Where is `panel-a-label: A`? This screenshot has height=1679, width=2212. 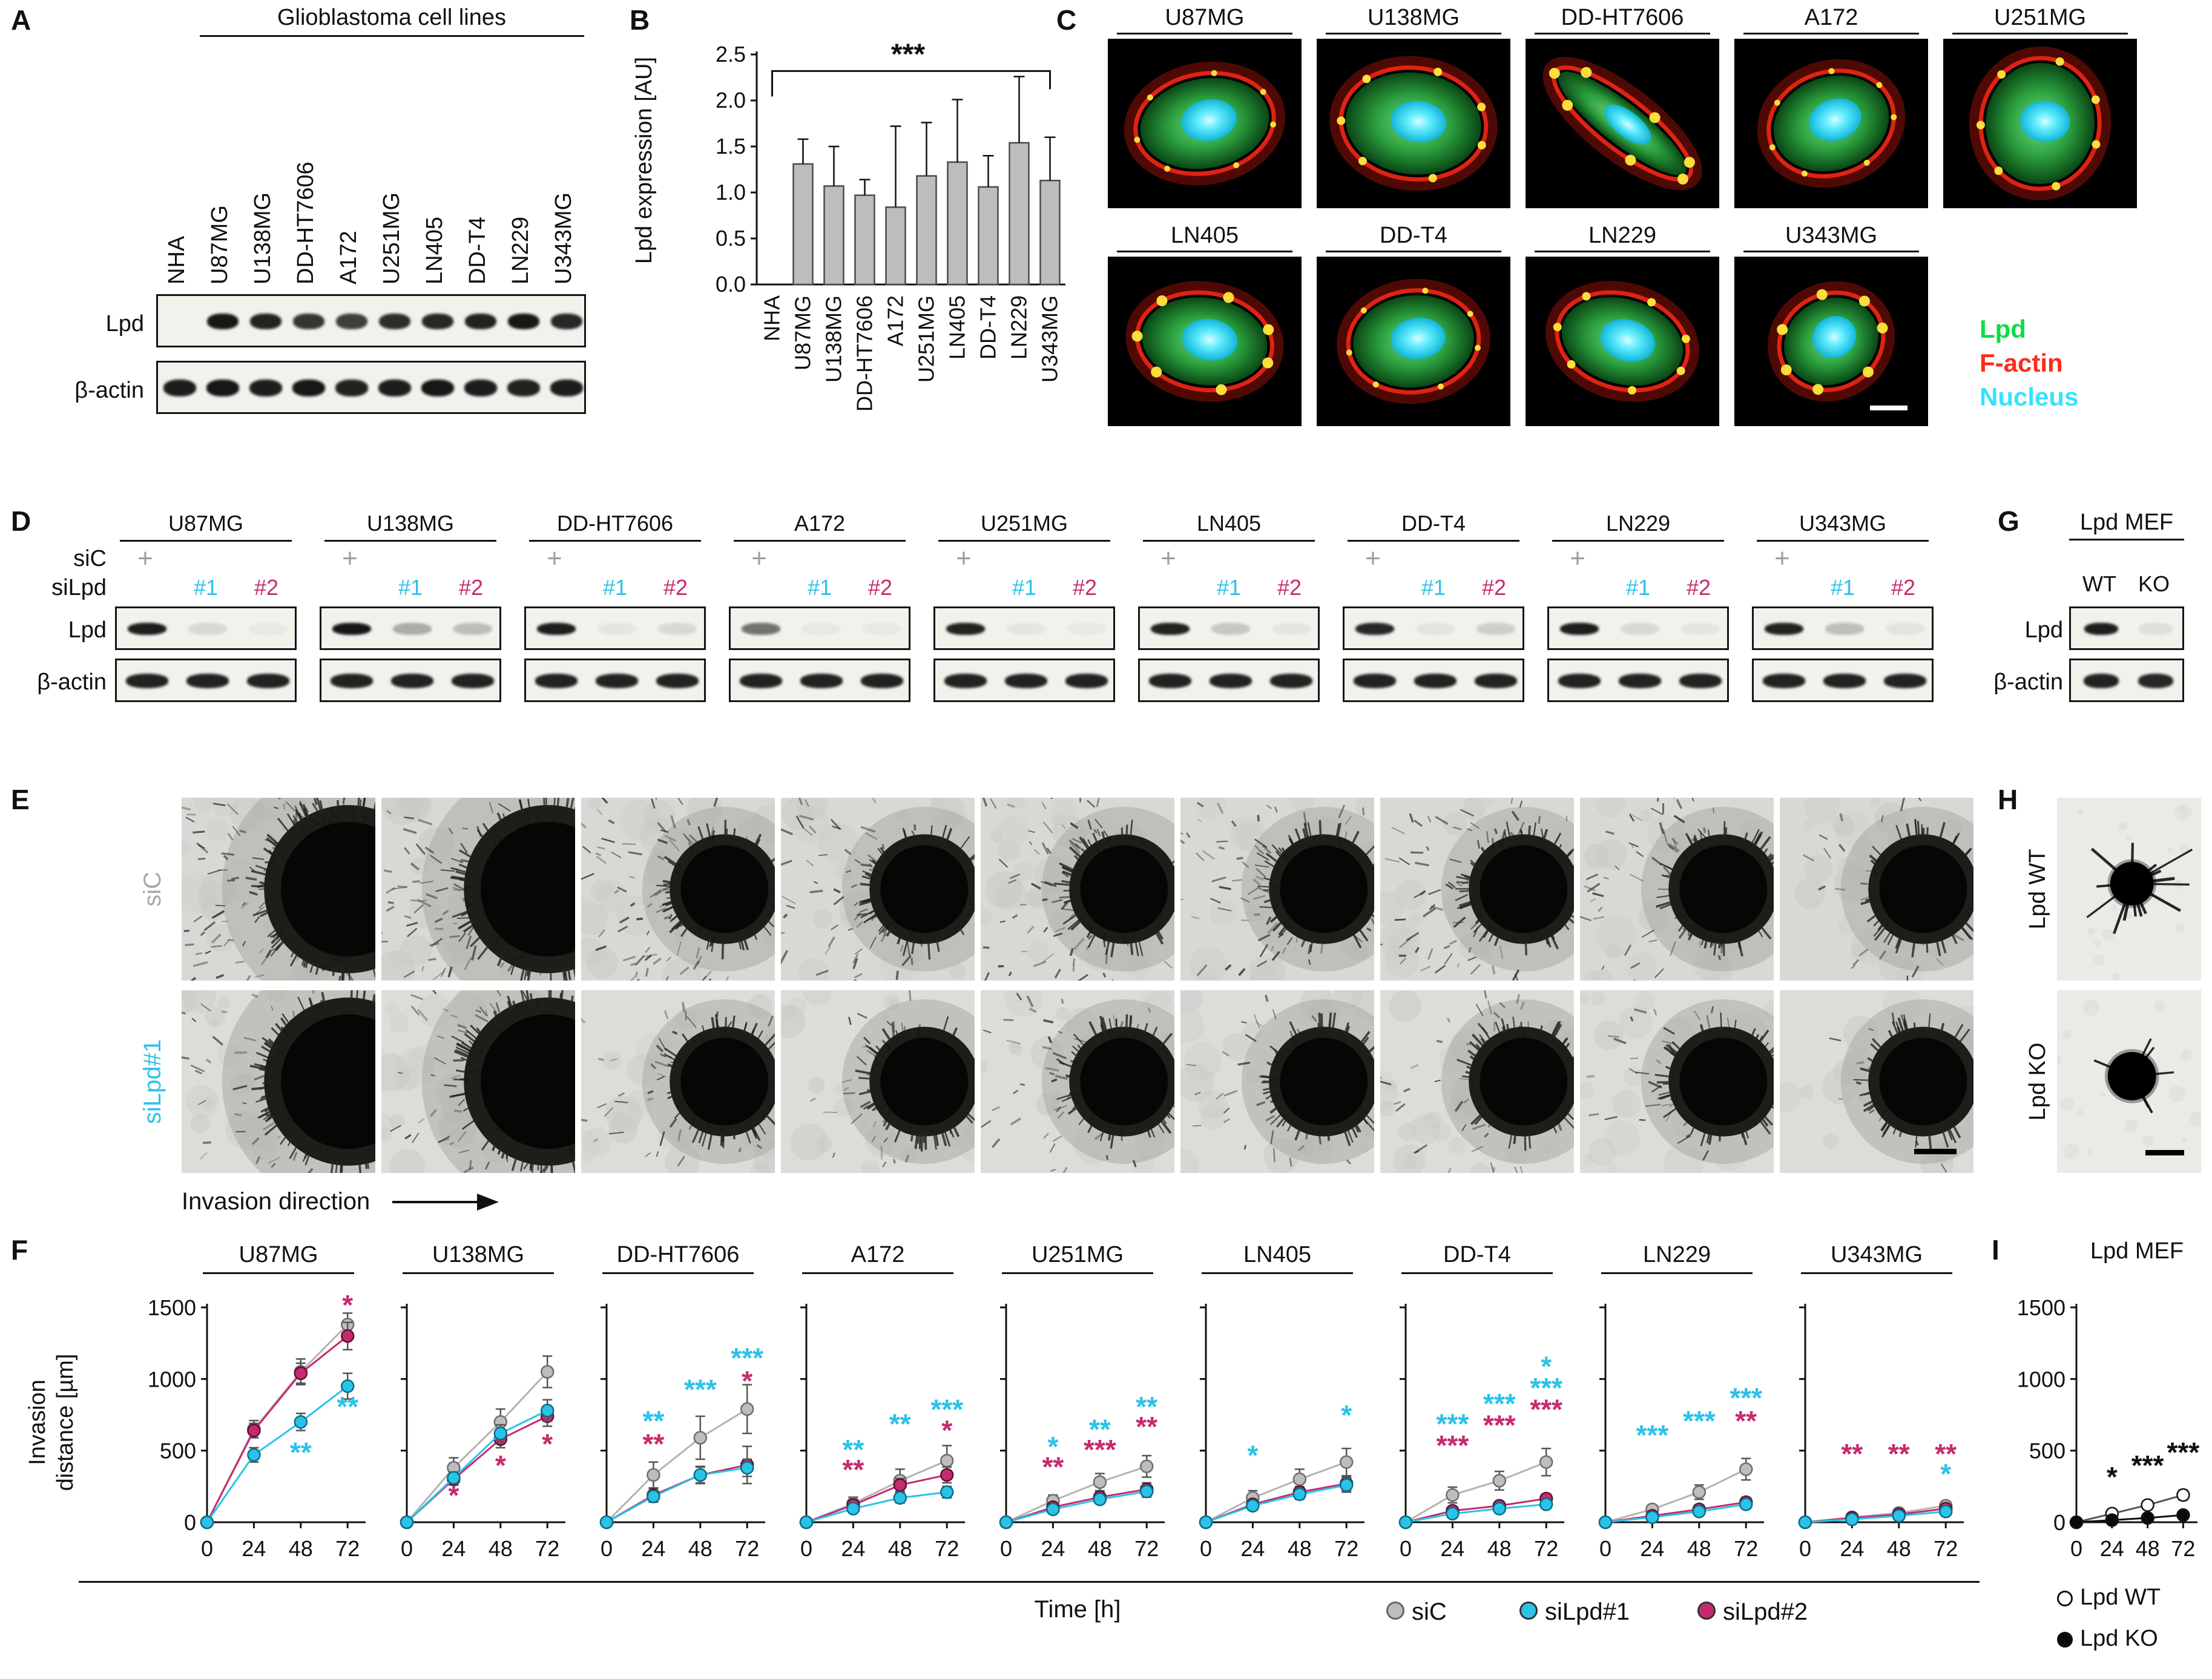
panel-a-label: A is located at coordinates (21, 20).